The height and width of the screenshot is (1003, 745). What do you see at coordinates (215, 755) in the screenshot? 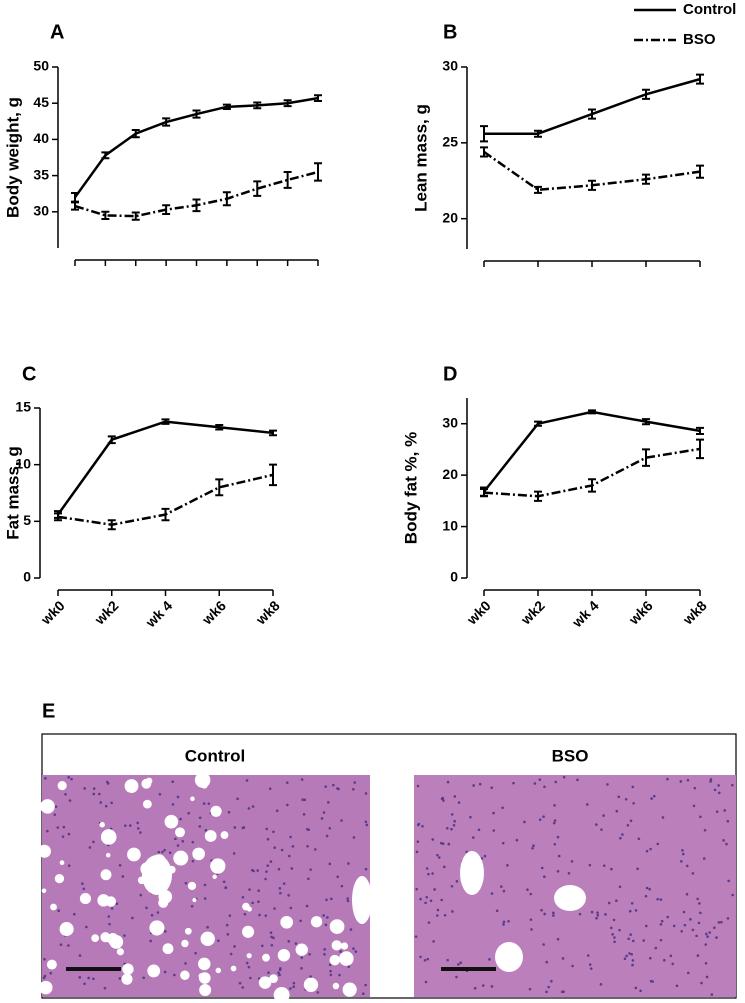
I see `image-title: Control` at bounding box center [215, 755].